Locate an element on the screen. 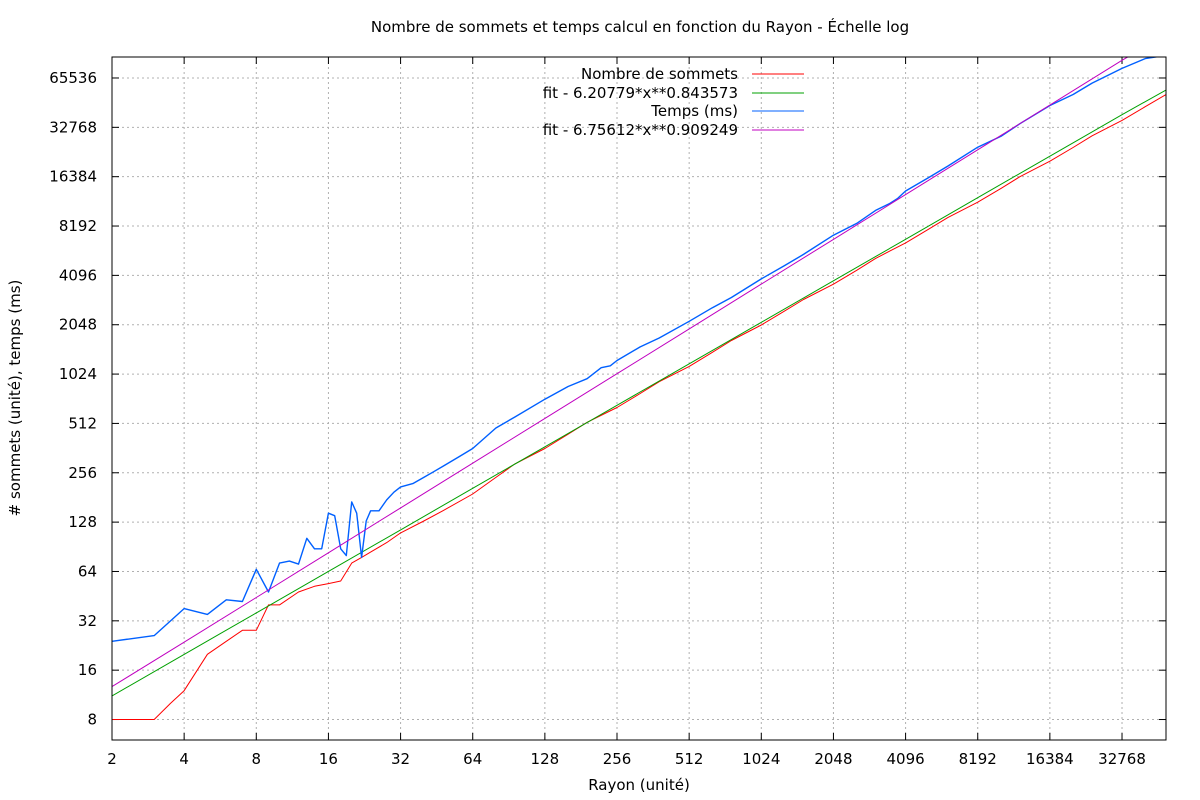 The height and width of the screenshot is (800, 1200). x-axis-label: Rayon (unité) is located at coordinates (639, 785).